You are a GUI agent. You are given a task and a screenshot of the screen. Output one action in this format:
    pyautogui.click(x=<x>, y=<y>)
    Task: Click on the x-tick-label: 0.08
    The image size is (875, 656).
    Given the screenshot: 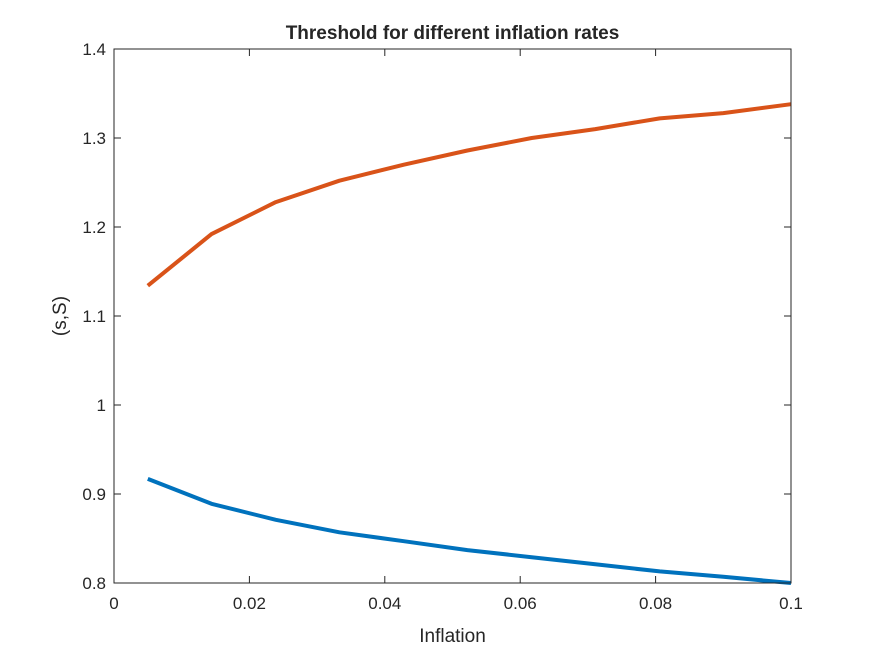 What is the action you would take?
    pyautogui.click(x=655, y=603)
    